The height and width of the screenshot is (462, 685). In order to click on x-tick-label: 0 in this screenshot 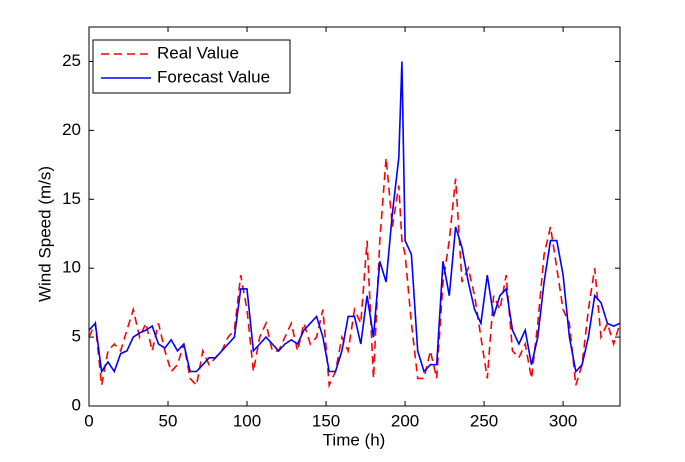, I will do `click(88, 420)`.